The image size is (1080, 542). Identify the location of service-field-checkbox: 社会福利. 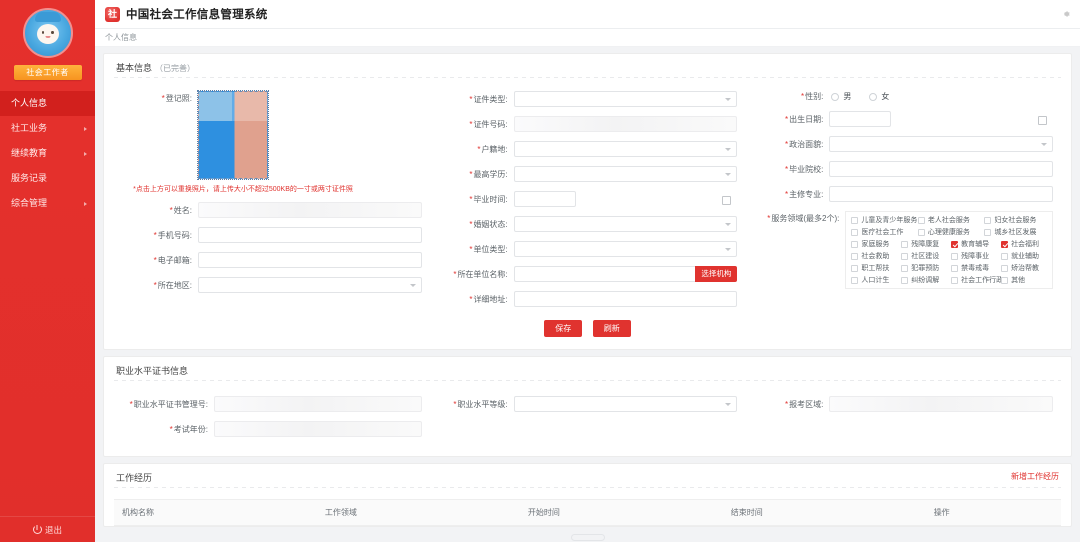
(1024, 244).